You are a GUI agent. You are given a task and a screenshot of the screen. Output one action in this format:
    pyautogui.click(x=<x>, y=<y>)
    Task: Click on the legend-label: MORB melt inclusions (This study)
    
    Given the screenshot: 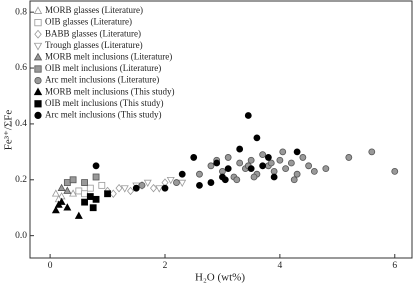 What is the action you would take?
    pyautogui.click(x=110, y=91)
    